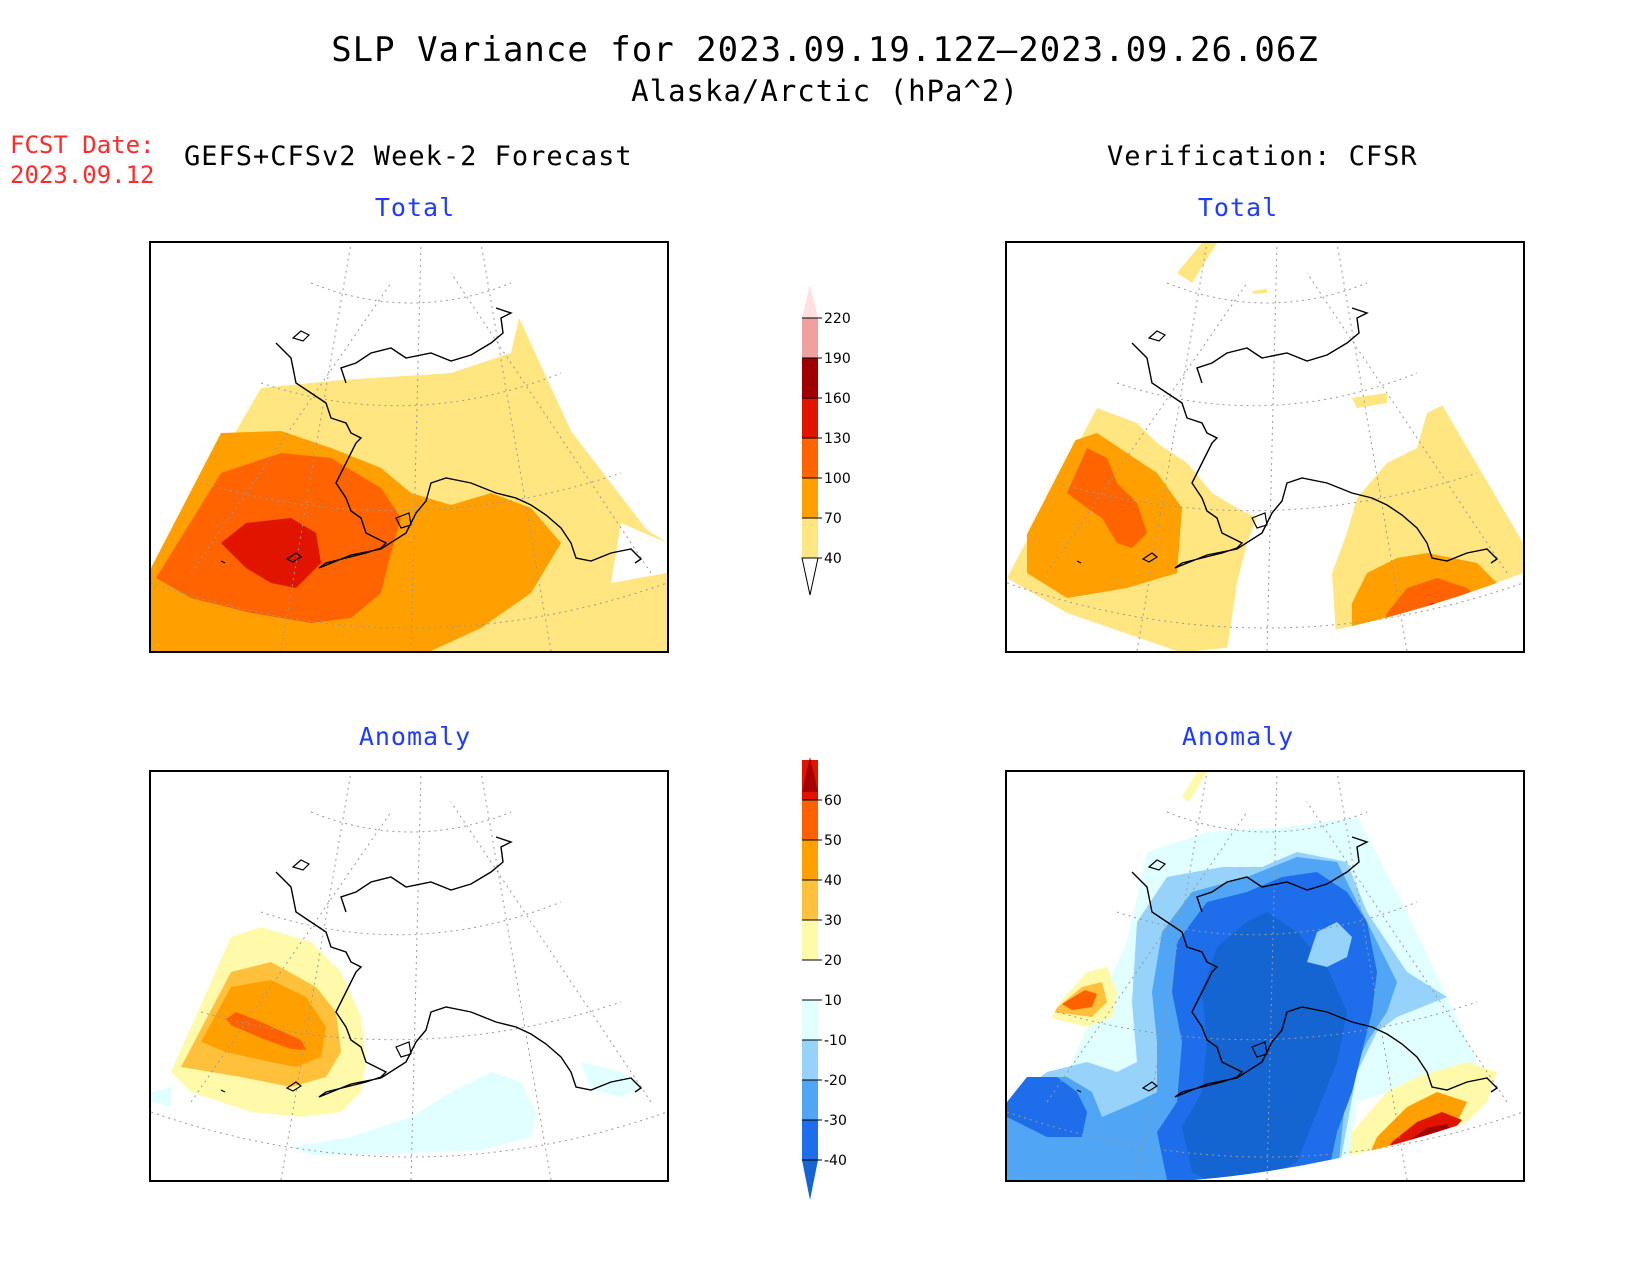 The width and height of the screenshot is (1650, 1275). Describe the element at coordinates (161, 1097) in the screenshot. I see `contour-neg10-c` at that location.